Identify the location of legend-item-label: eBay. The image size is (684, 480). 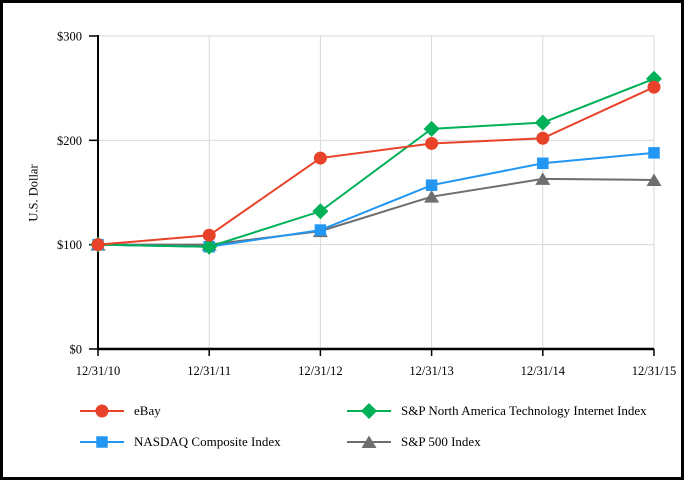
(147, 410).